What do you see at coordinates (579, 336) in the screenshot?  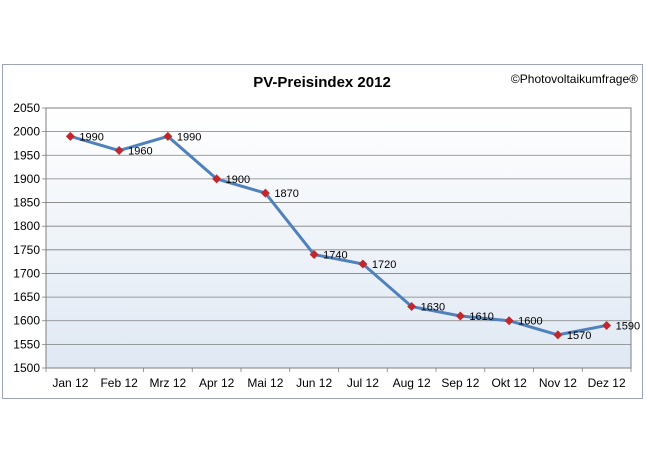 I see `data-label: 1570` at bounding box center [579, 336].